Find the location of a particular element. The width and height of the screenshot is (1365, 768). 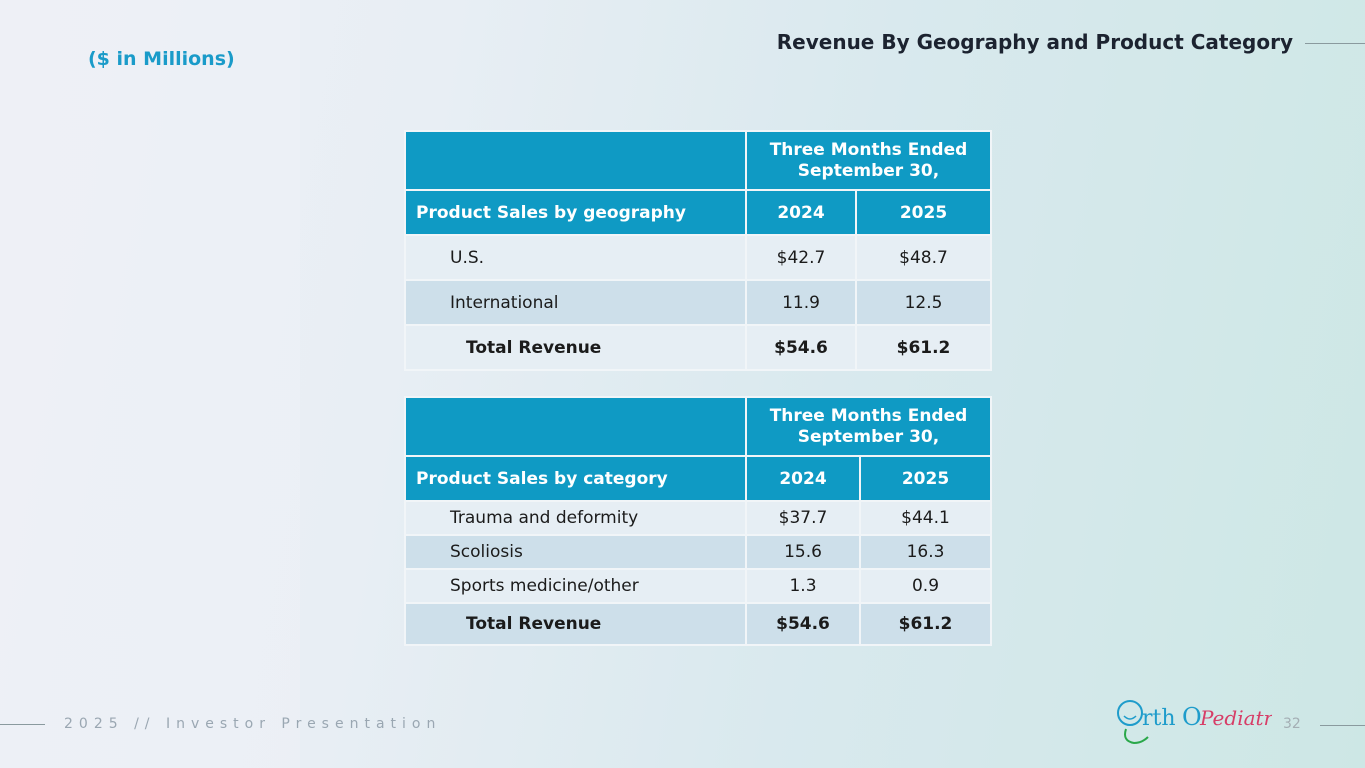

table-row: Scoliosis 15.6 16.3 is located at coordinates (698, 552).